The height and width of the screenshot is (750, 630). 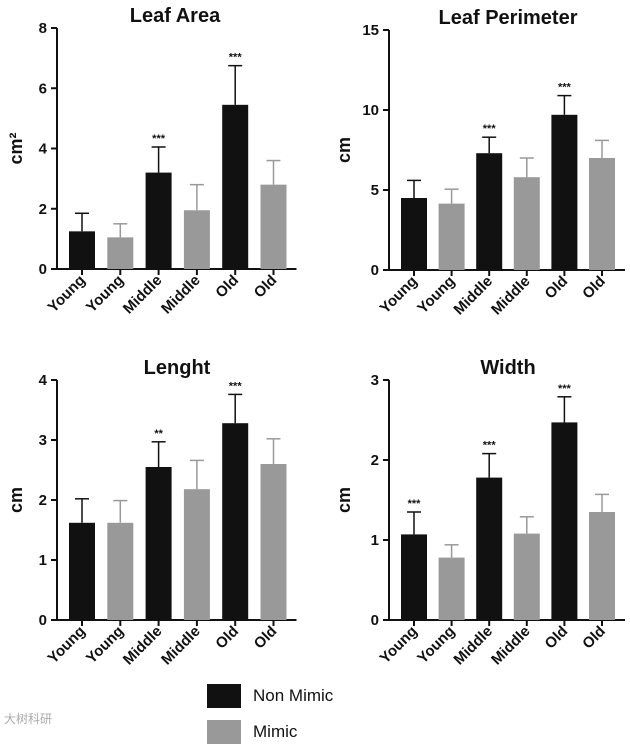 What do you see at coordinates (224, 732) in the screenshot?
I see `legend-swatch-mimic` at bounding box center [224, 732].